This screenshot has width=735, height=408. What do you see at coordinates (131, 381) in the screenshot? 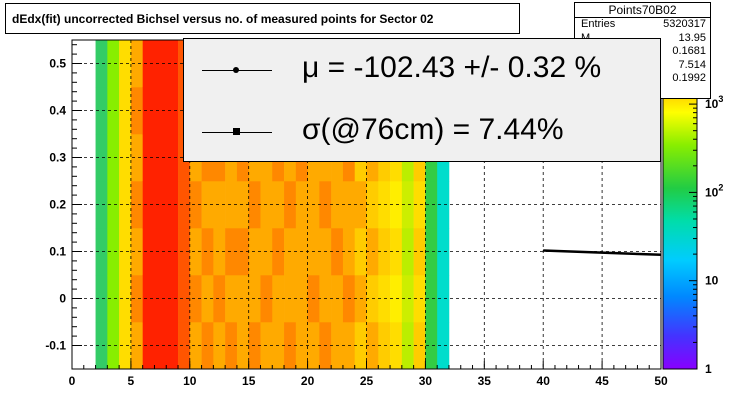
I see `x-tick-label: 5` at bounding box center [131, 381].